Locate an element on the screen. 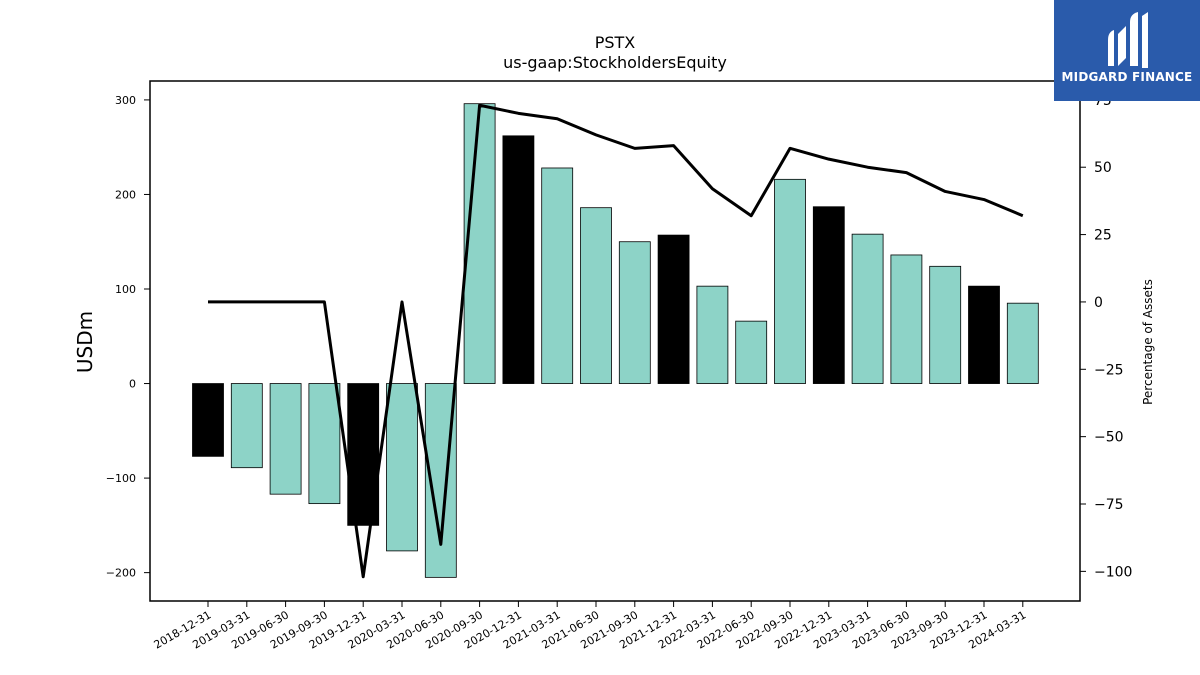  logo-text: MIDGARD FINANCE is located at coordinates (1127, 77).